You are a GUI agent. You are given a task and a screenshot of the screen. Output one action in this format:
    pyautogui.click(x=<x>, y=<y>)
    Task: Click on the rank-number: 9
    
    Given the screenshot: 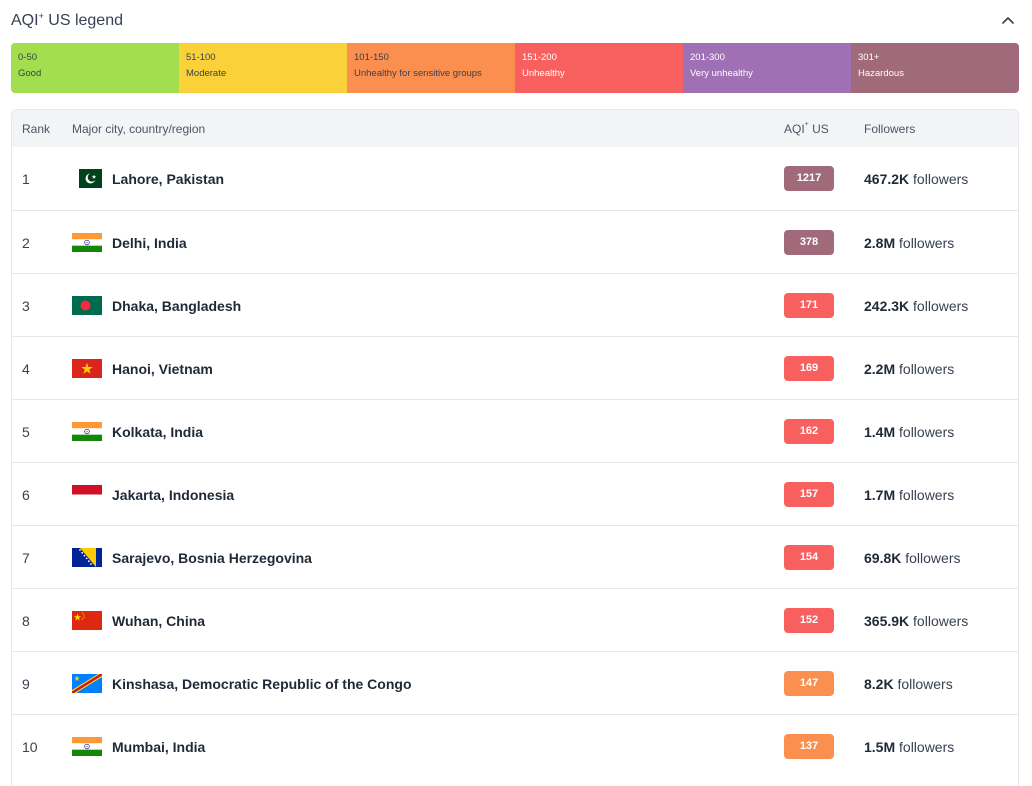 What is the action you would take?
    pyautogui.click(x=26, y=684)
    